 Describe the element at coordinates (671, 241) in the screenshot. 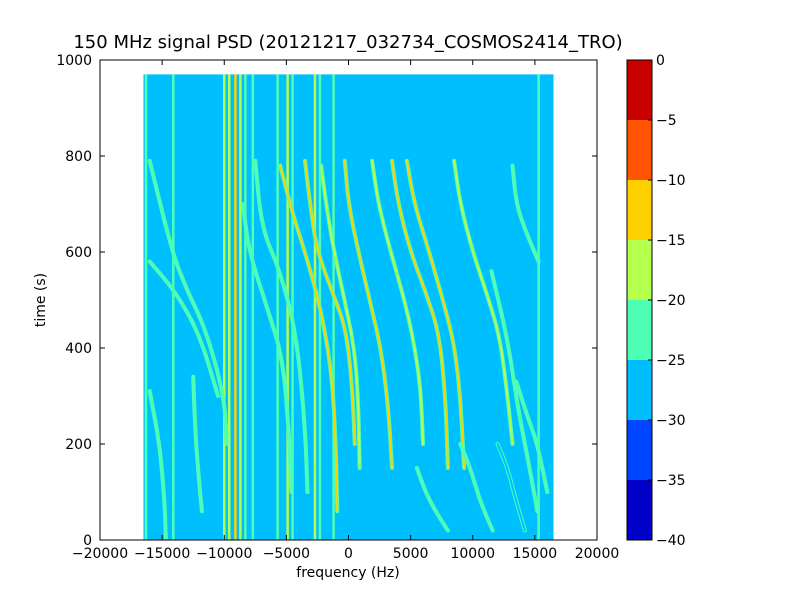

I see `colorbar-tick-label: −15` at that location.